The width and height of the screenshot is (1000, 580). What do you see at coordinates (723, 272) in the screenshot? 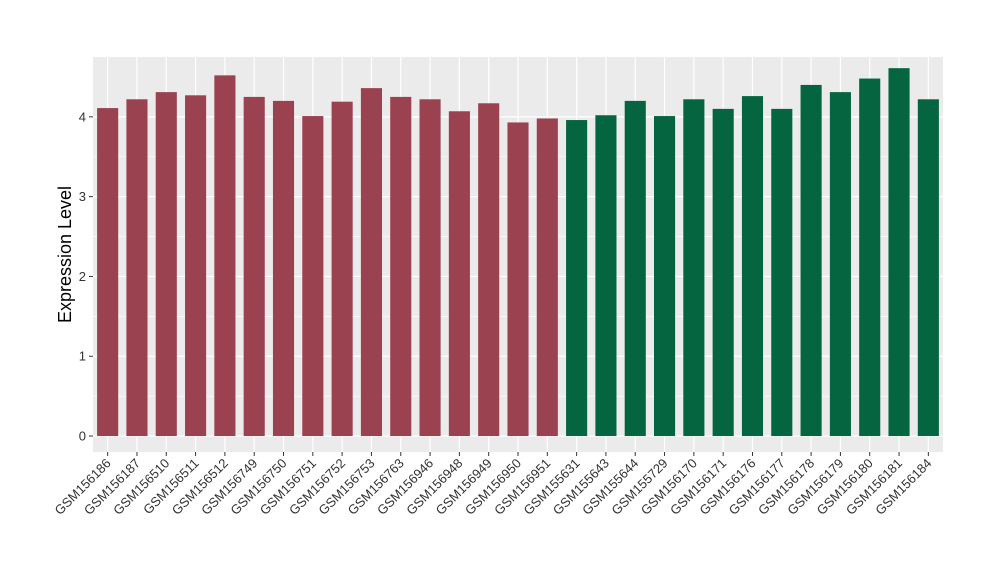
I see `bar-GSM156171` at bounding box center [723, 272].